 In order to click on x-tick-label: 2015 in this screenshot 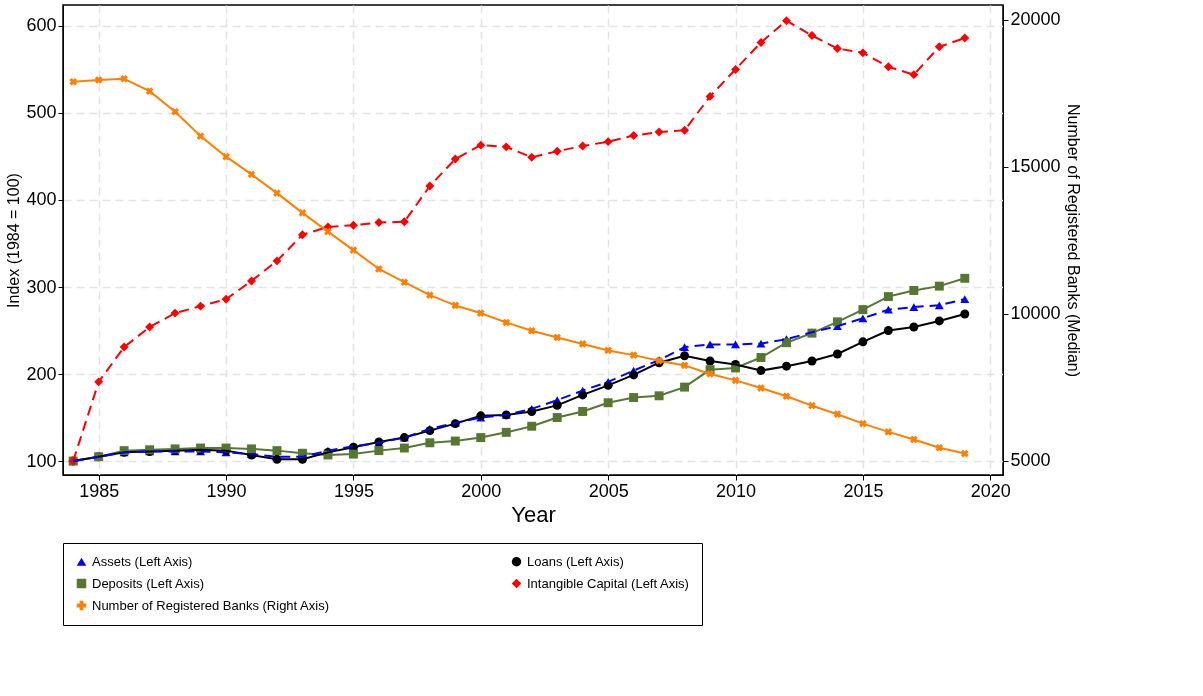, I will do `click(863, 490)`.